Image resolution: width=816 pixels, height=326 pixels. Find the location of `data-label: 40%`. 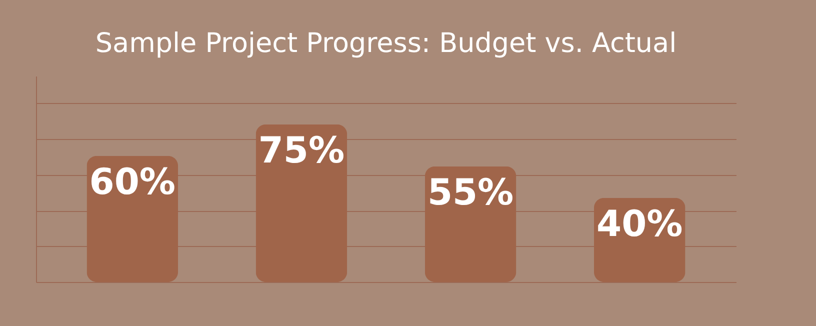

data-label: 40% is located at coordinates (639, 224).